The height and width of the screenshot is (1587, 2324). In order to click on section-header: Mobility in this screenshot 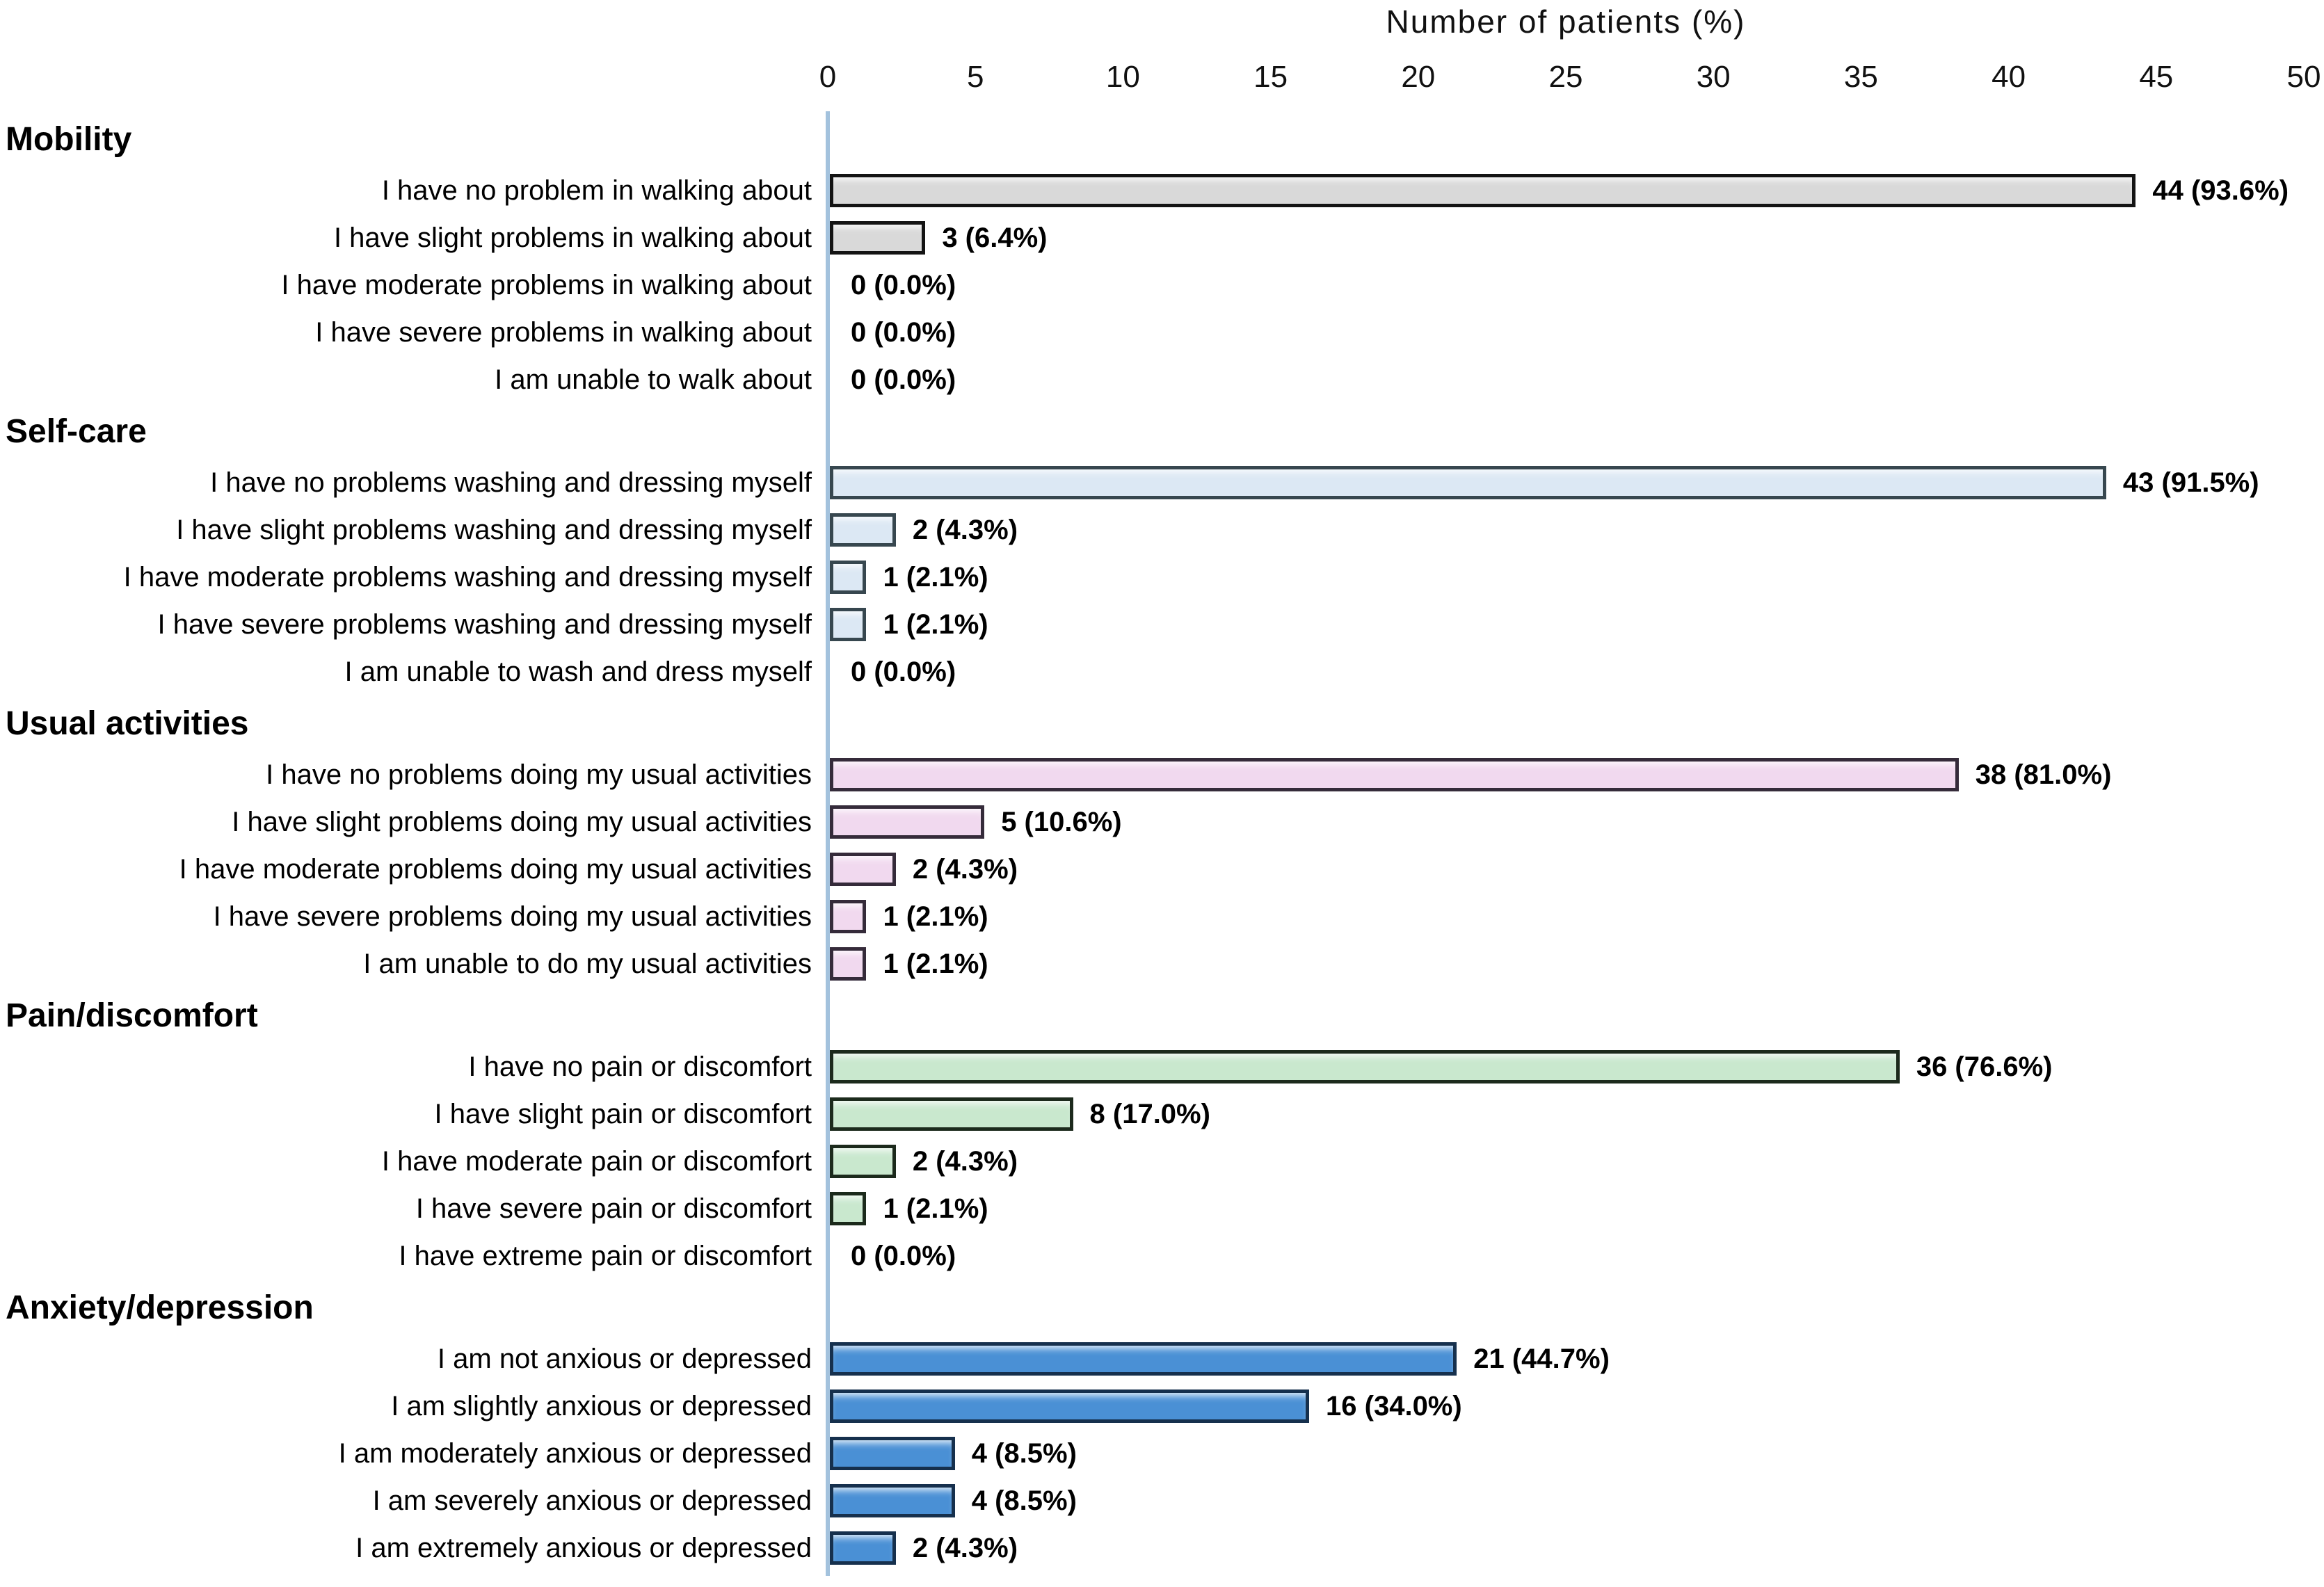, I will do `click(69, 139)`.